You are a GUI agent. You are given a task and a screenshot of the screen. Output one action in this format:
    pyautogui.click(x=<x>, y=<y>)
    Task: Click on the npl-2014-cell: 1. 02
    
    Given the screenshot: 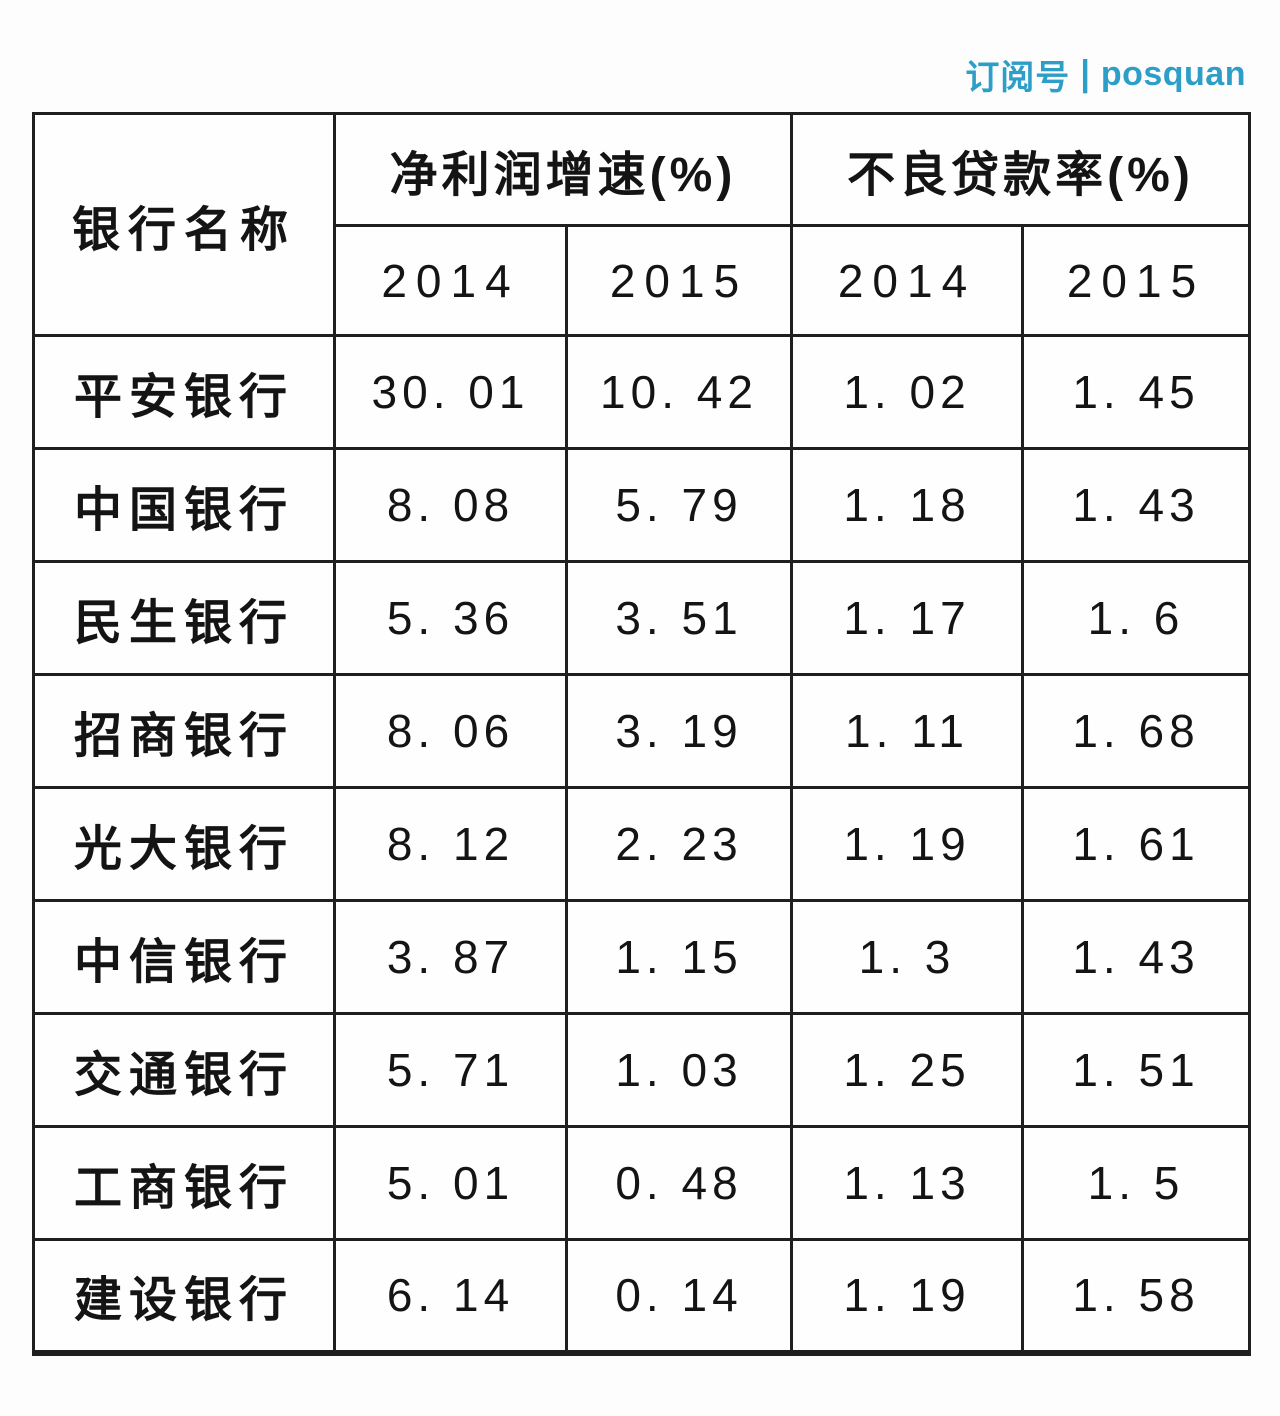 What is the action you would take?
    pyautogui.click(x=907, y=392)
    